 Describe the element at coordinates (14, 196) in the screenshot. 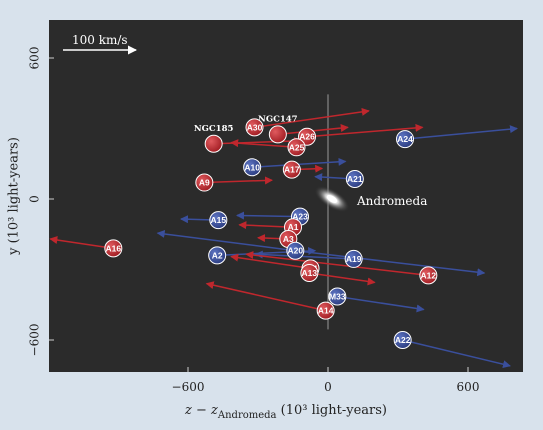

I see `y-axis-label: y (10³ light-years)` at that location.